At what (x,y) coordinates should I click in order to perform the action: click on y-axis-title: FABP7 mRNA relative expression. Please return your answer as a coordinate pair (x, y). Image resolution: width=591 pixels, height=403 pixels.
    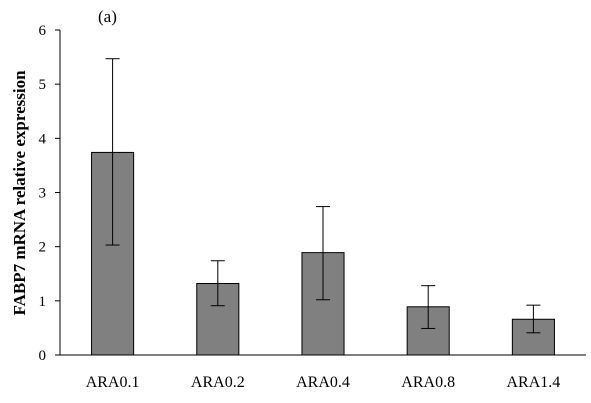
    Looking at the image, I should click on (19, 193).